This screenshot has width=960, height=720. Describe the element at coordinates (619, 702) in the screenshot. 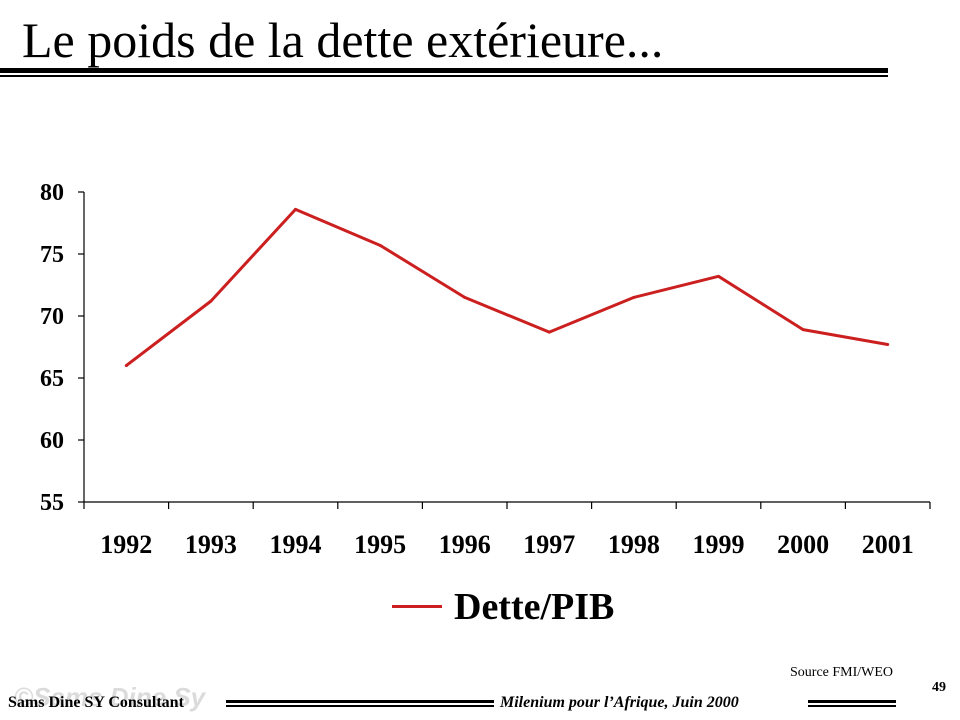

I see `footer-event: Milenium pour l’Afrique, Juin 2000` at that location.